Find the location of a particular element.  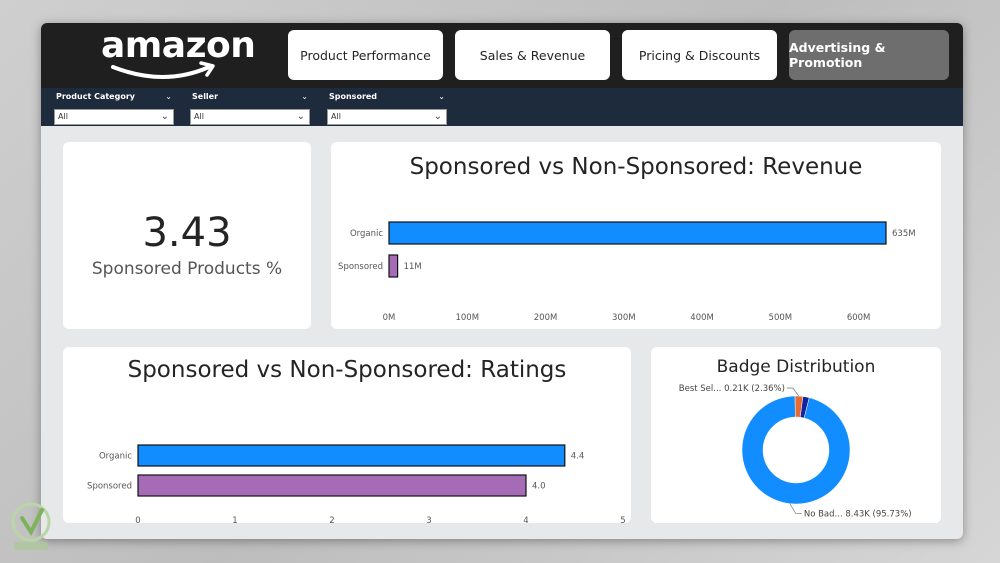

x-tick-label: 1 is located at coordinates (234, 519).